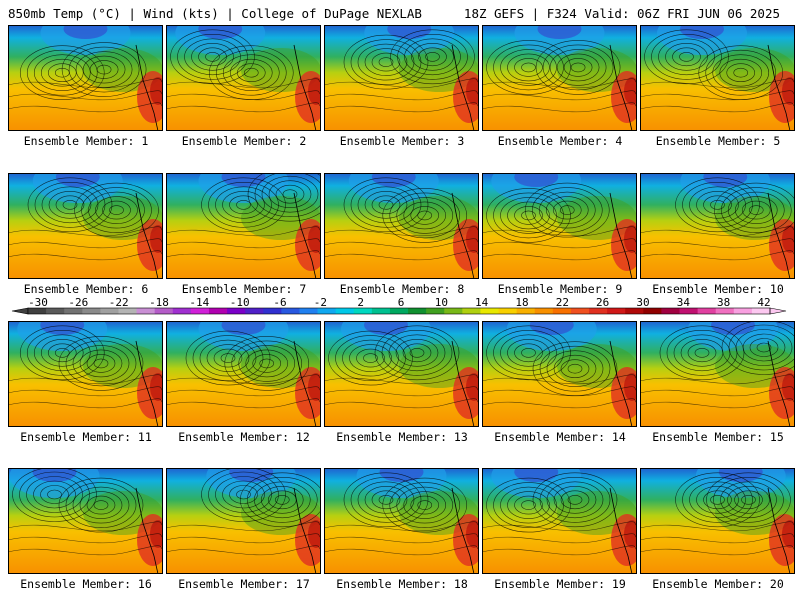 The height and width of the screenshot is (600, 800). I want to click on ensemble-member-label: Ensemble Member: 13, so click(402, 437).